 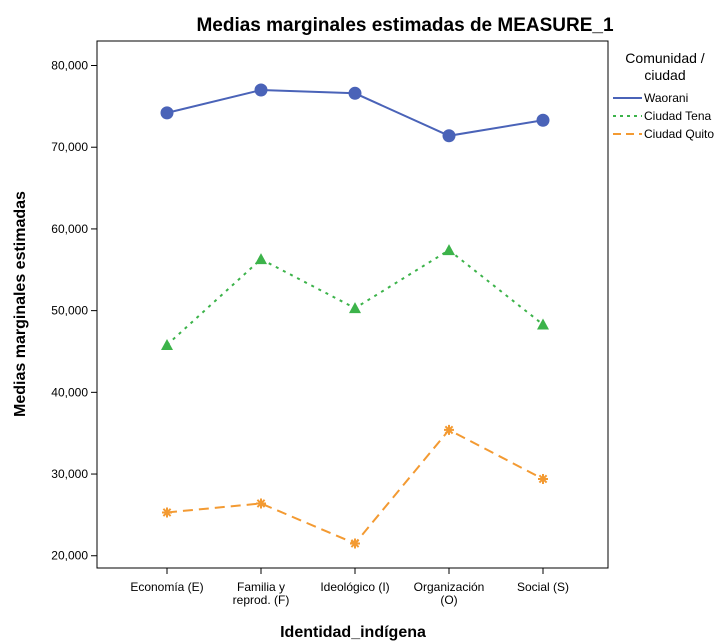 I want to click on legend-title: Comunidad / ciudad, so click(x=664, y=66).